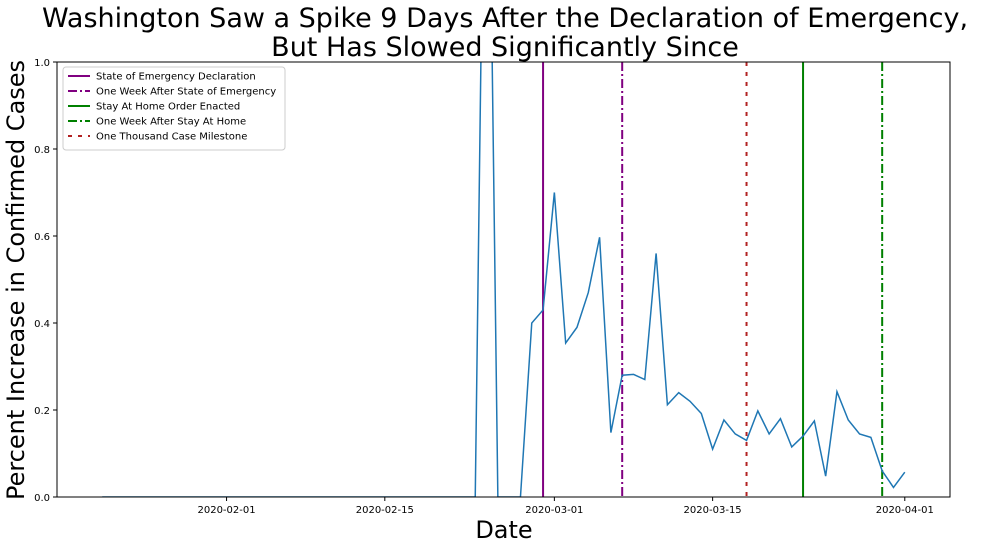 The width and height of the screenshot is (981, 553). I want to click on legend-label: One Thousand Case Milestone, so click(171, 137).